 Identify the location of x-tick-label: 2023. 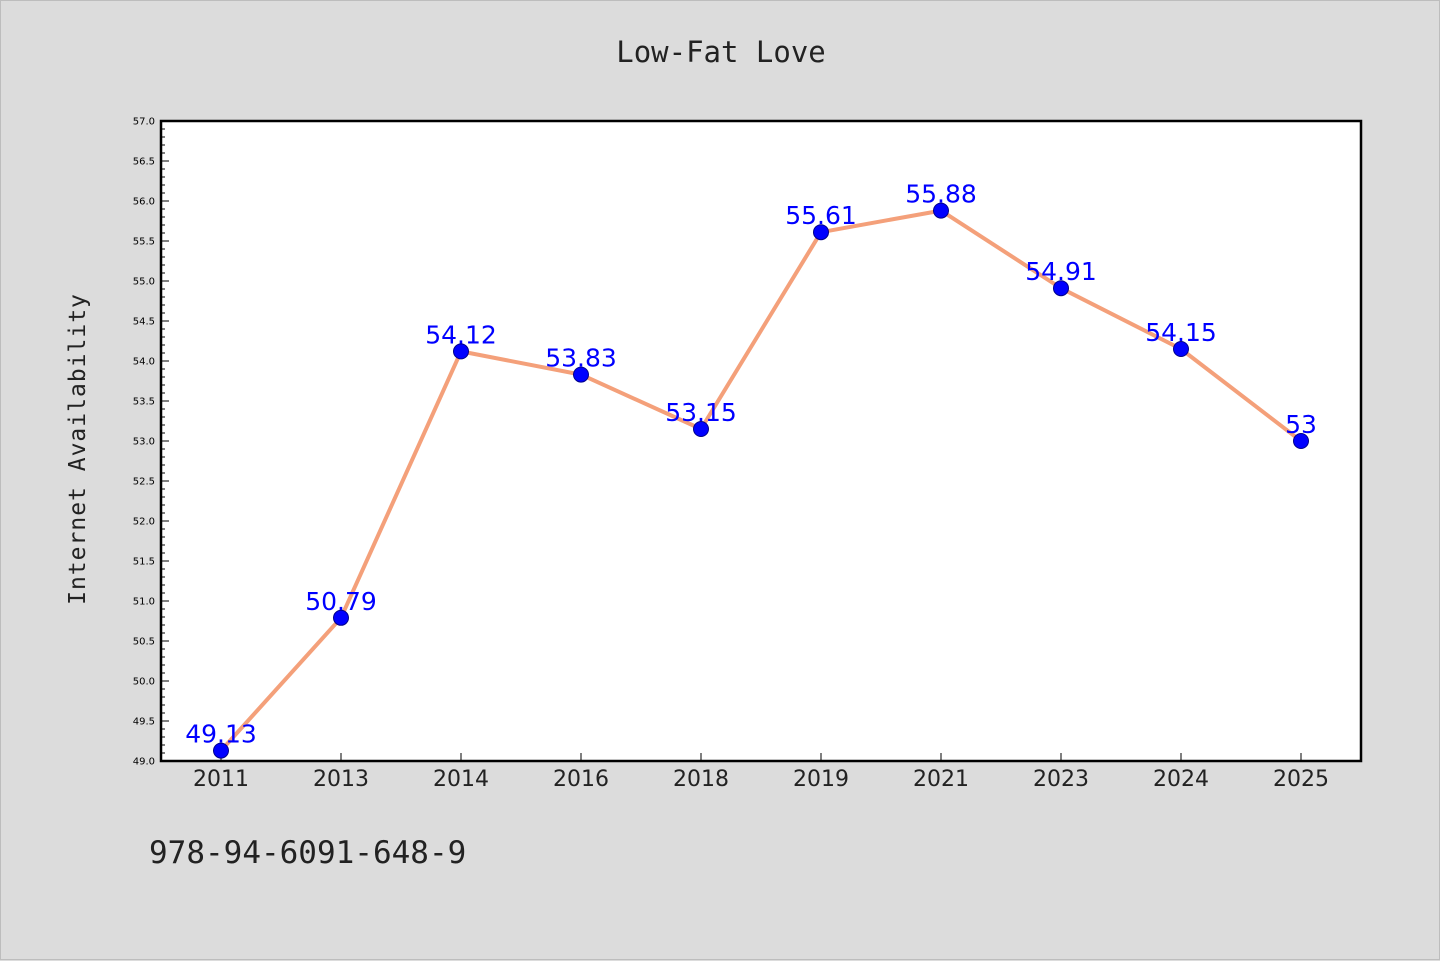
(1061, 779).